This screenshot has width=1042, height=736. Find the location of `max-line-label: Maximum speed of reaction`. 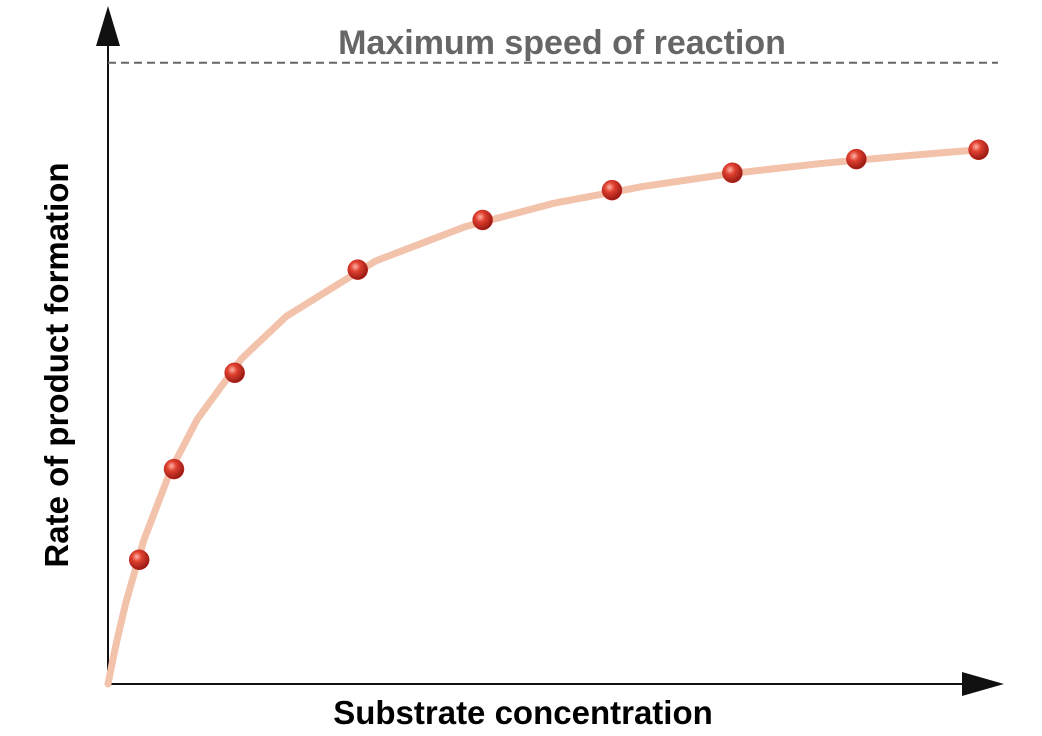

max-line-label: Maximum speed of reaction is located at coordinates (562, 43).